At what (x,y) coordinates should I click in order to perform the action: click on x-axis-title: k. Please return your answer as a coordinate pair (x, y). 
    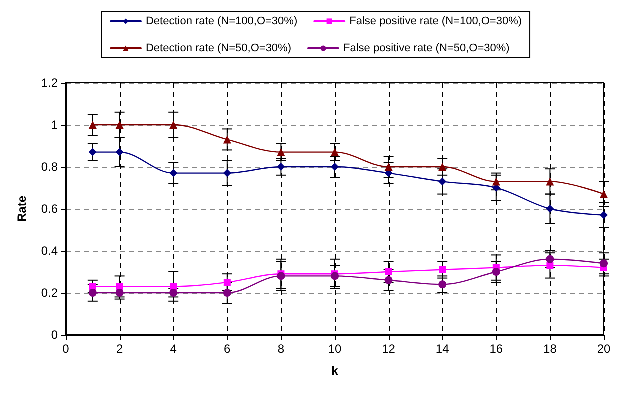
    Looking at the image, I should click on (335, 371).